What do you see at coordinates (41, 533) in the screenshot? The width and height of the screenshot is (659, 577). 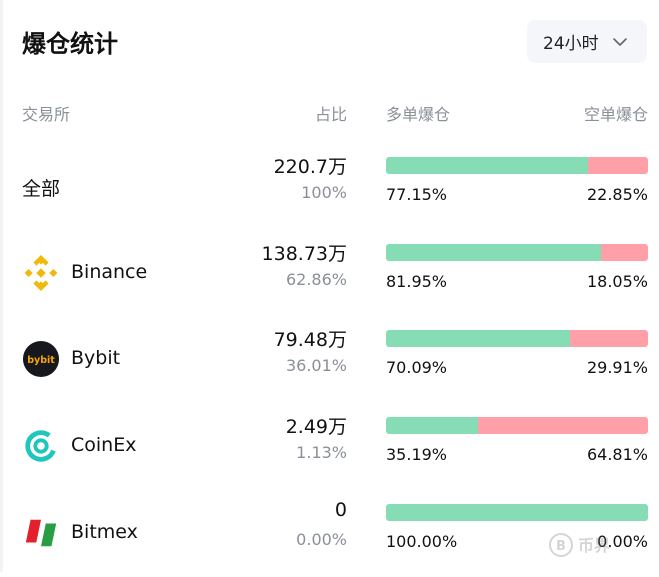 I see `bitmex-logo-icon` at bounding box center [41, 533].